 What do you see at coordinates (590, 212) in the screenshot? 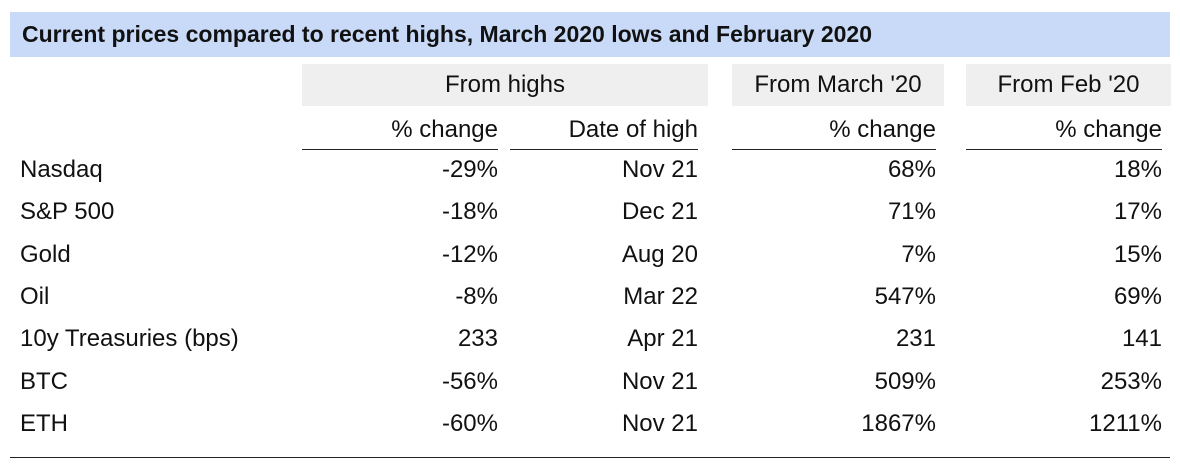
I see `table-row: S&P 500 -18% Dec 21 71% 17%` at bounding box center [590, 212].